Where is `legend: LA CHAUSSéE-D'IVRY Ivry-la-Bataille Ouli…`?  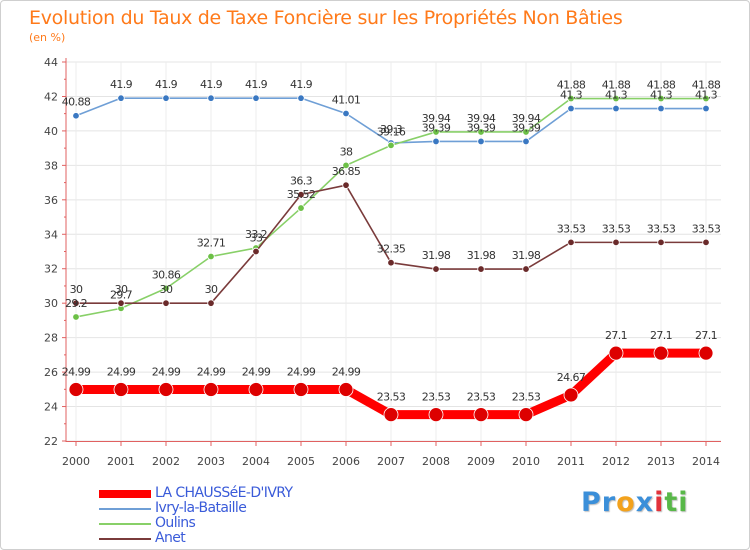 legend: LA CHAUSSéE-D'IVRY Ivry-la-Bataille Ouli… is located at coordinates (229, 516).